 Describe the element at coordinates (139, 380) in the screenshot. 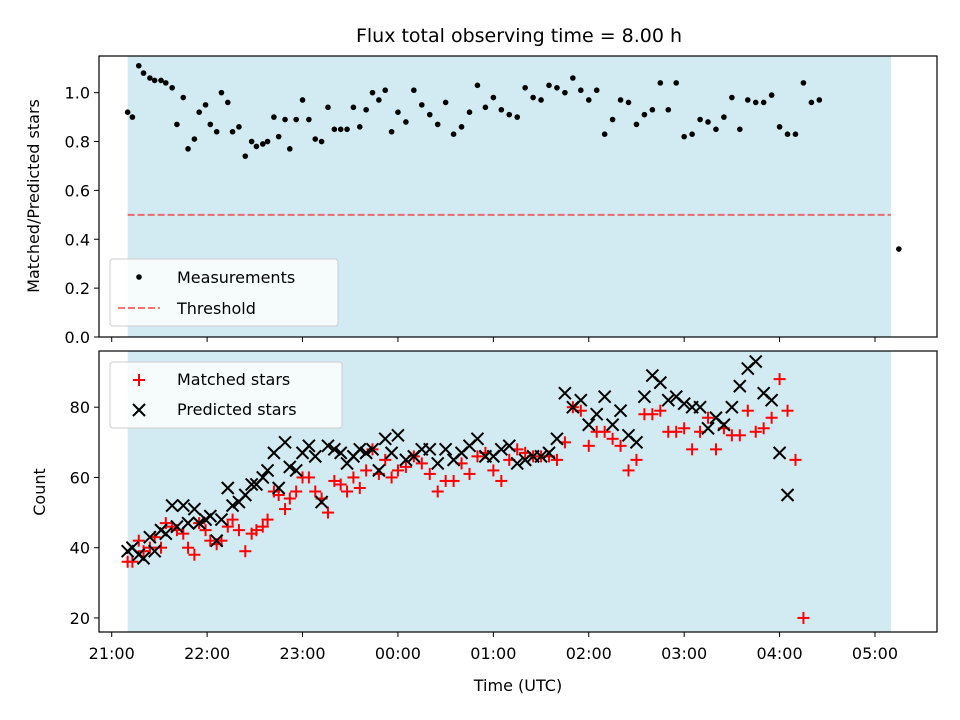

I see `legend-matched-marker` at that location.